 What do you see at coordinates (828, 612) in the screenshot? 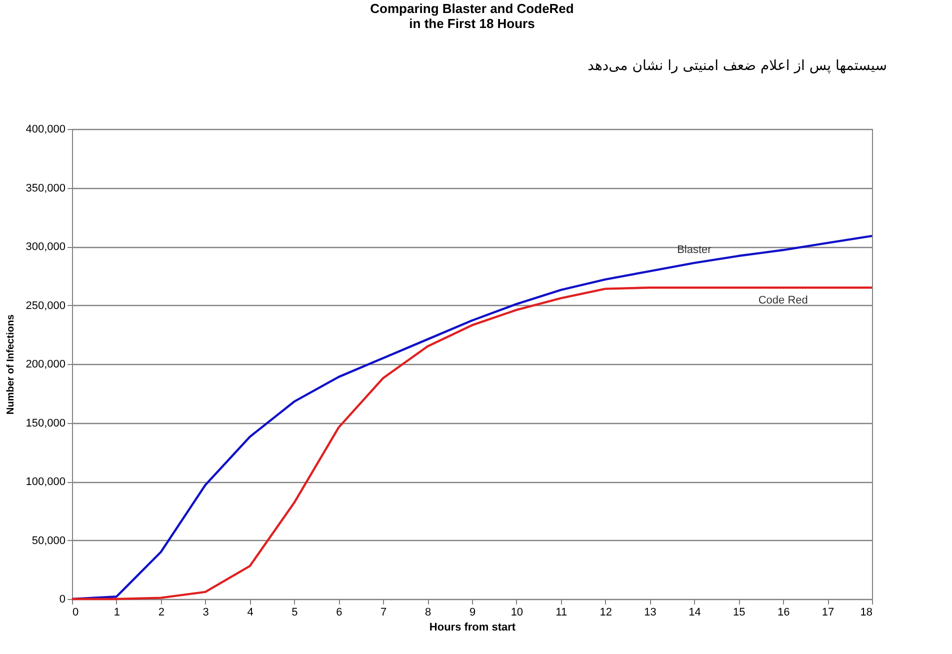
I see `x-tick-label: 17` at bounding box center [828, 612].